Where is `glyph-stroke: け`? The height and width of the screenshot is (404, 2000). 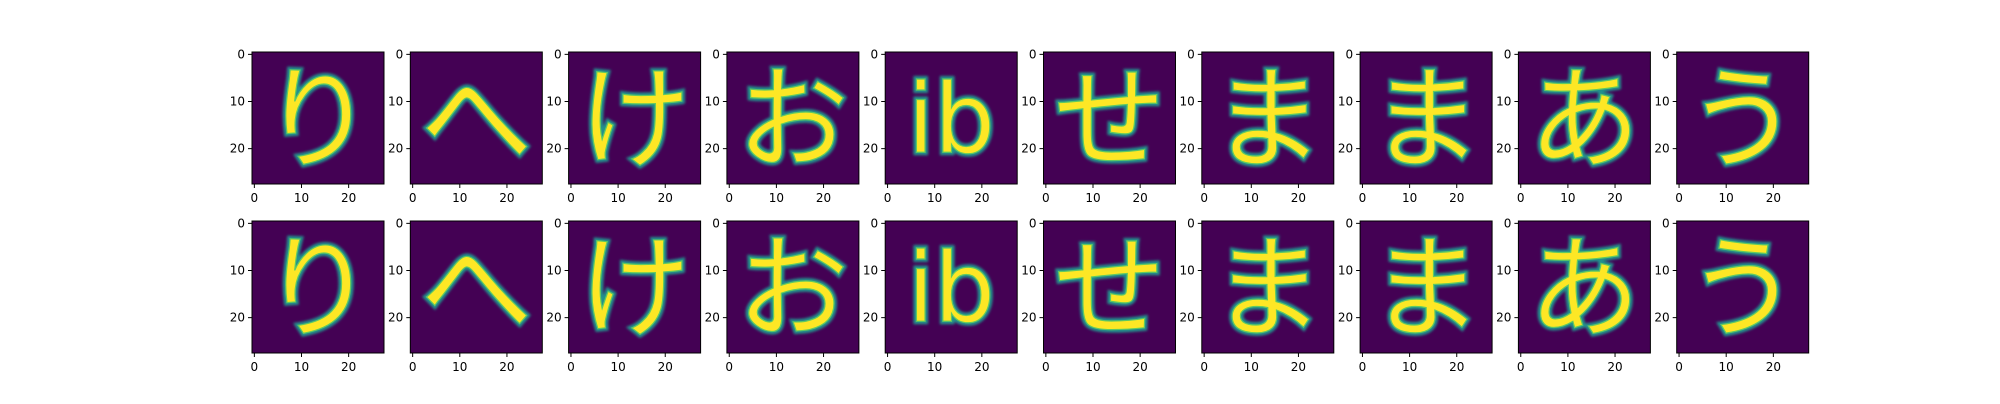 glyph-stroke: け is located at coordinates (635, 289).